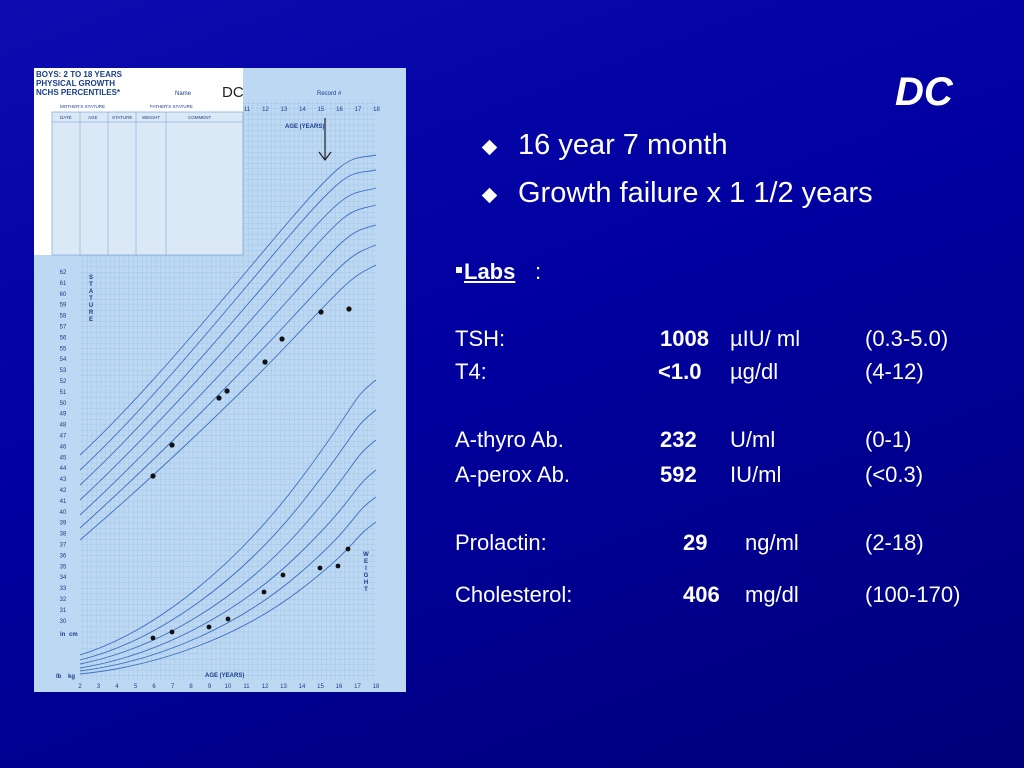 The height and width of the screenshot is (768, 1024). I want to click on unit-label: kg, so click(71, 677).